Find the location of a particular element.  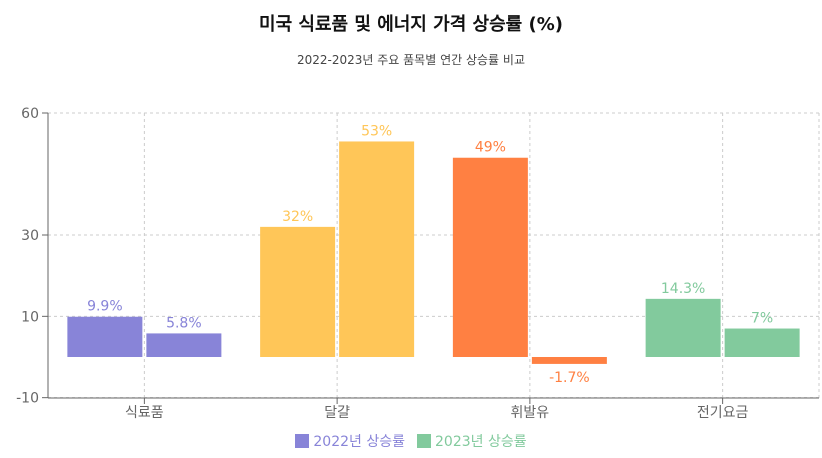

y-tick-label-0: -10 is located at coordinates (27, 399).